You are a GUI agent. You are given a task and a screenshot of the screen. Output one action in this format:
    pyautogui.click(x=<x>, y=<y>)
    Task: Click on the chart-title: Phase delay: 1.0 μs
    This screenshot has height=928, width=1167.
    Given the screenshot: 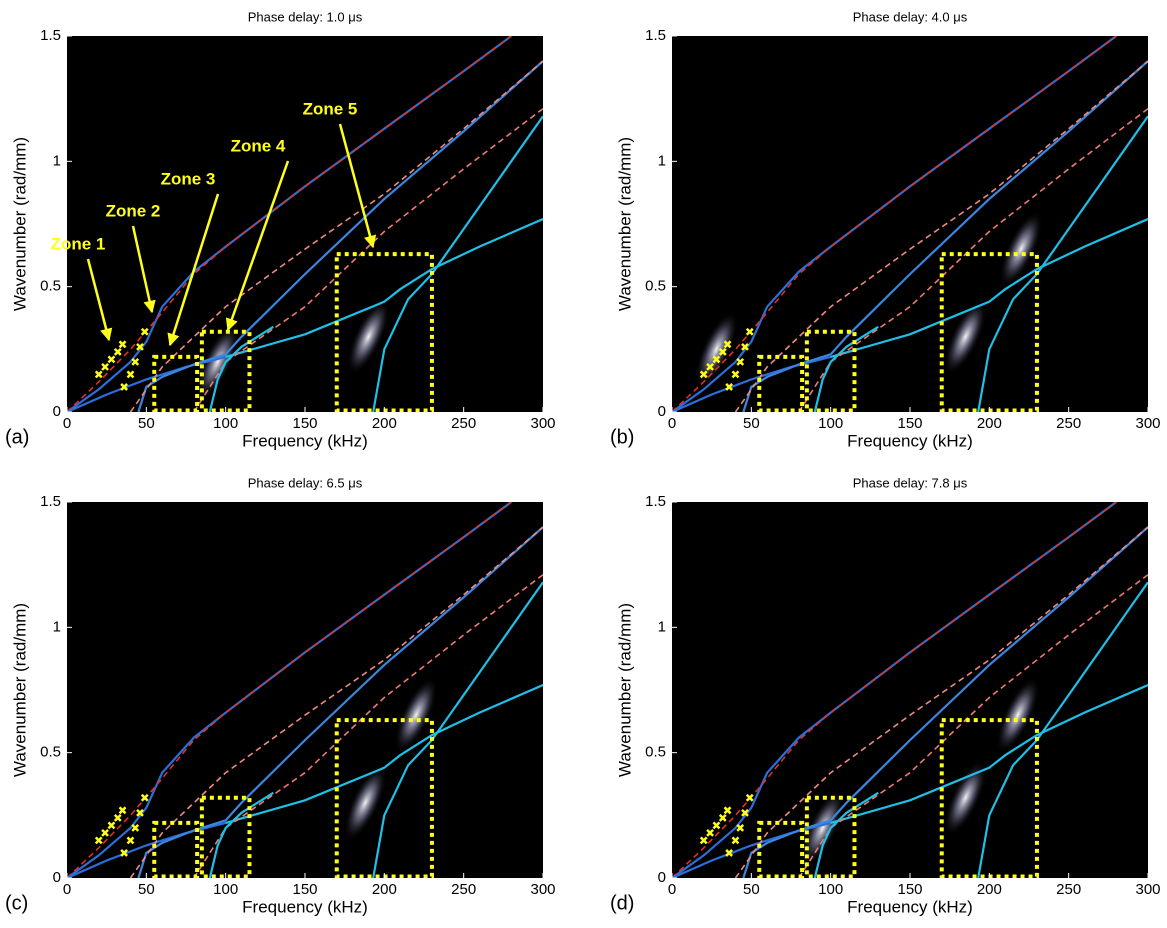 What is the action you would take?
    pyautogui.click(x=305, y=16)
    